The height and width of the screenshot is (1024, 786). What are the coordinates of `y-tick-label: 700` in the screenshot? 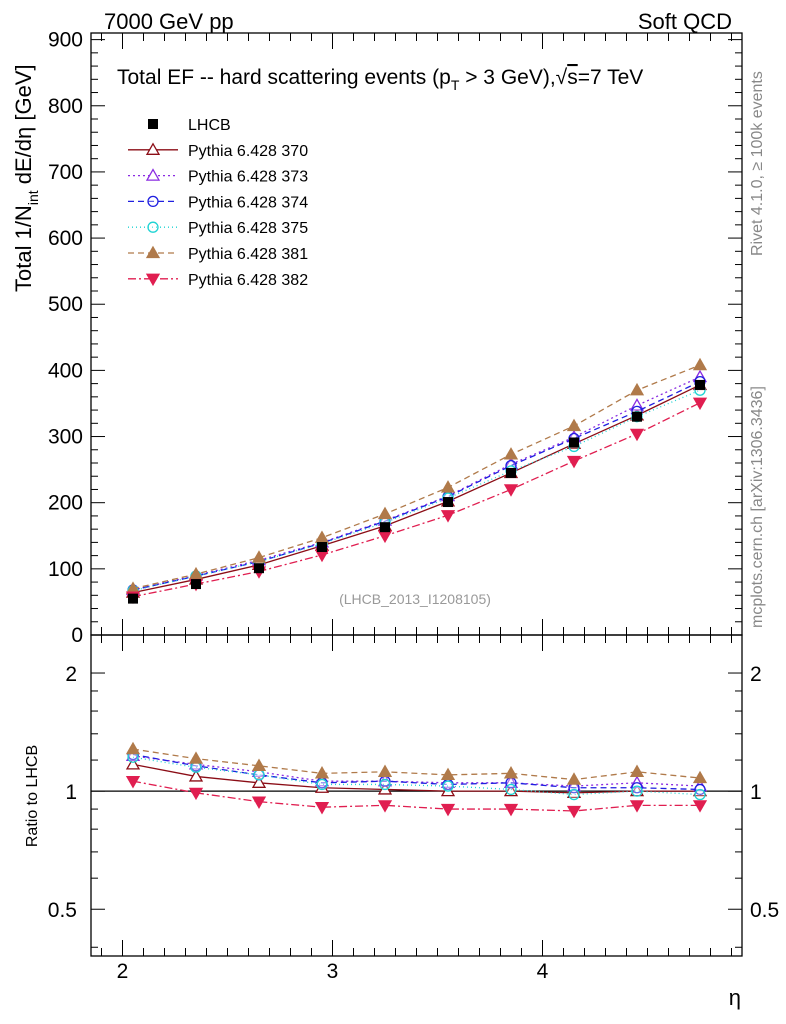 It's located at (65, 172).